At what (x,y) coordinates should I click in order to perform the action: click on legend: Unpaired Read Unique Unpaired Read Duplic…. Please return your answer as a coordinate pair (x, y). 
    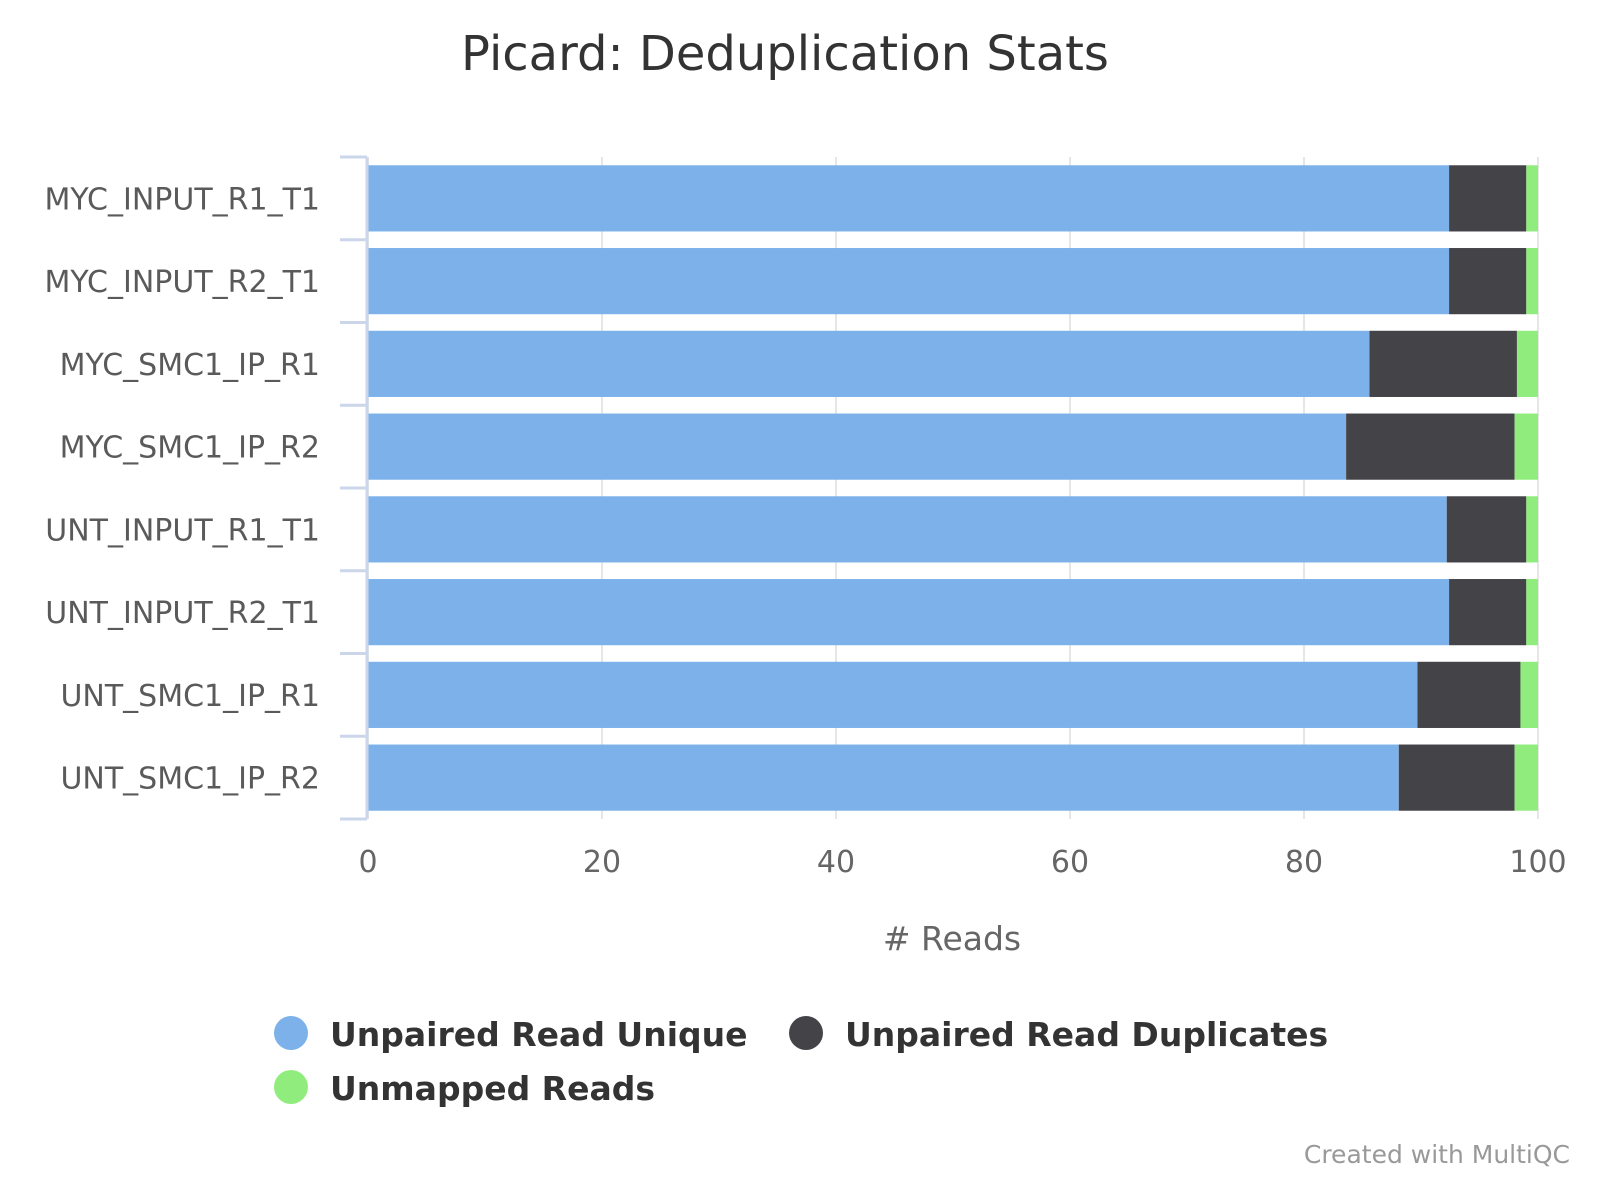
    Looking at the image, I should click on (801, 1061).